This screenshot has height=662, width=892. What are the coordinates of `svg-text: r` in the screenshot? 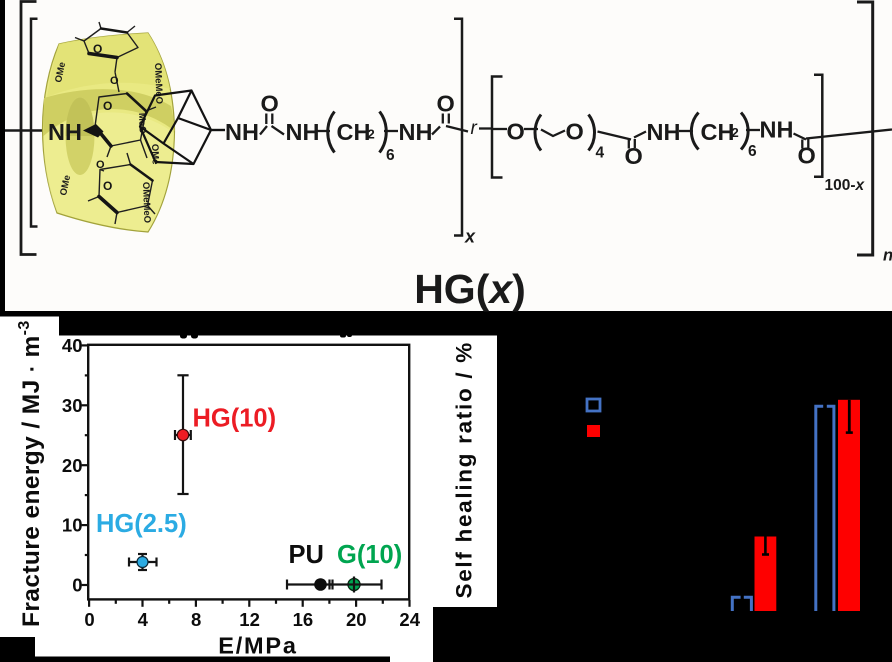 It's located at (474, 128).